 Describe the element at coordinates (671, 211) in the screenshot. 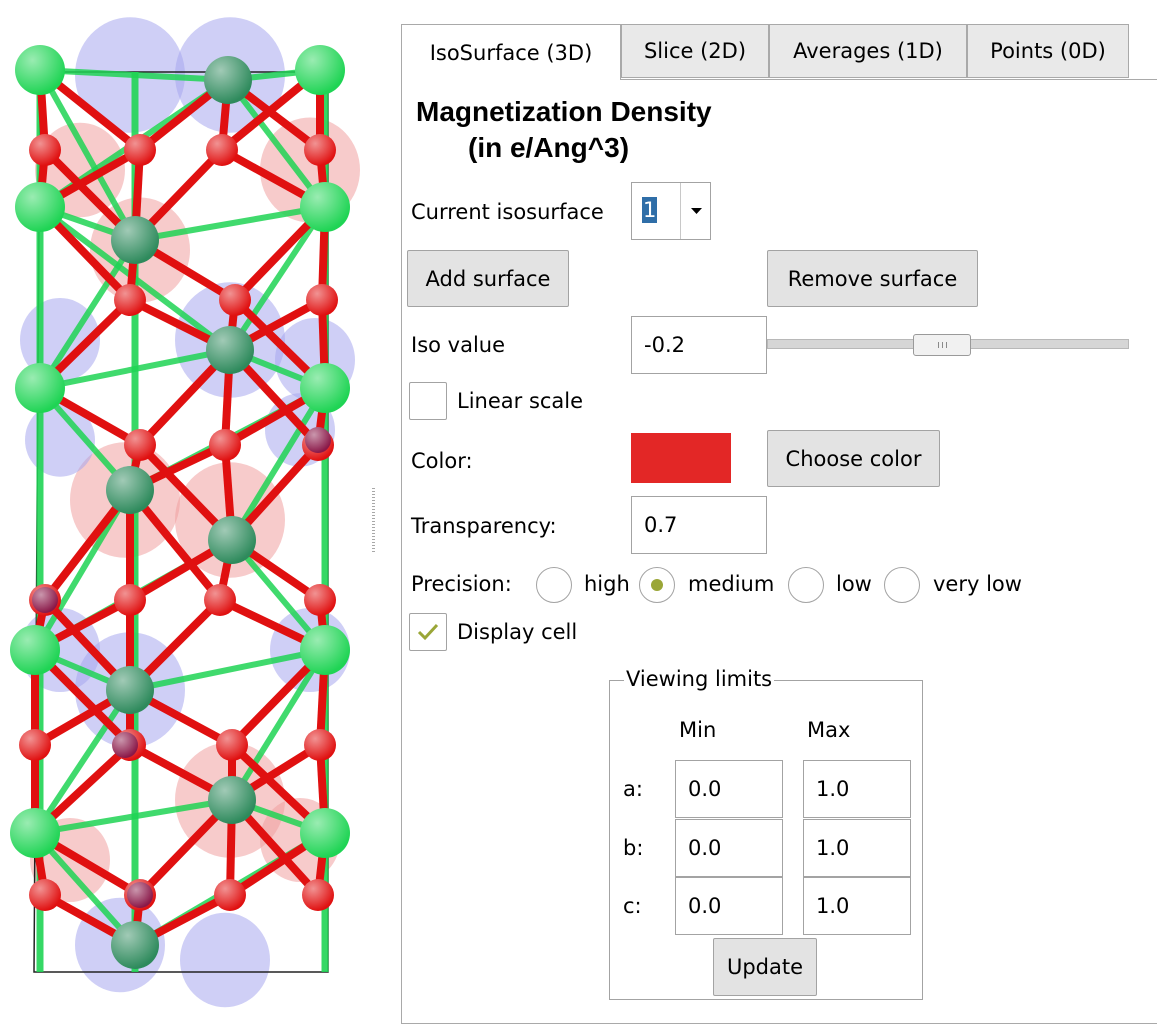

I see `isosurface-selector: 1` at that location.